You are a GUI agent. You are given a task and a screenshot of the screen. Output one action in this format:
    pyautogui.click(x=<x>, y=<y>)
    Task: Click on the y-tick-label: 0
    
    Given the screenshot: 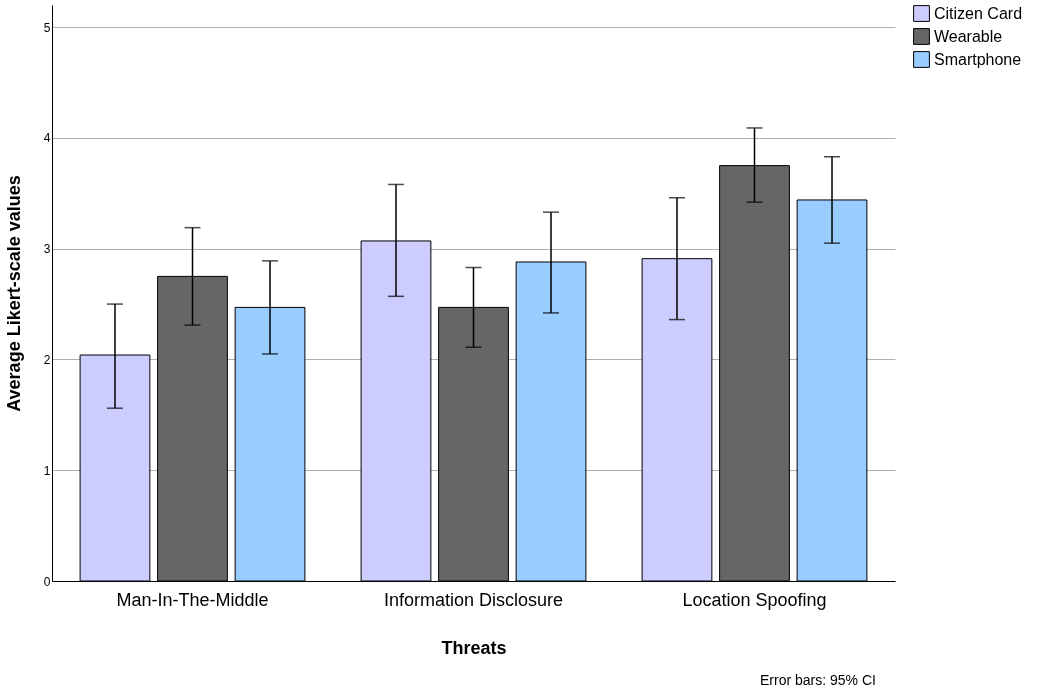 What is the action you would take?
    pyautogui.click(x=47, y=581)
    